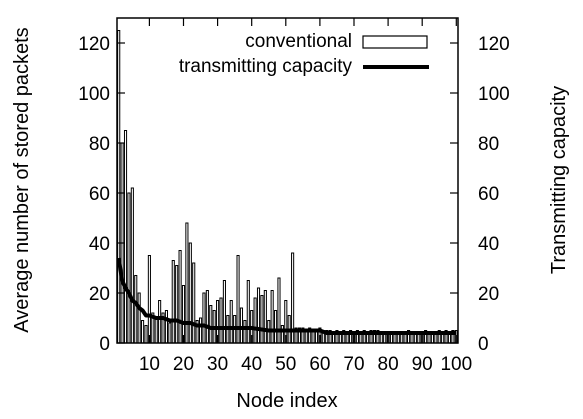 This screenshot has width=583, height=419. Describe the element at coordinates (94, 44) in the screenshot. I see `y-tick-label-120: 120` at that location.